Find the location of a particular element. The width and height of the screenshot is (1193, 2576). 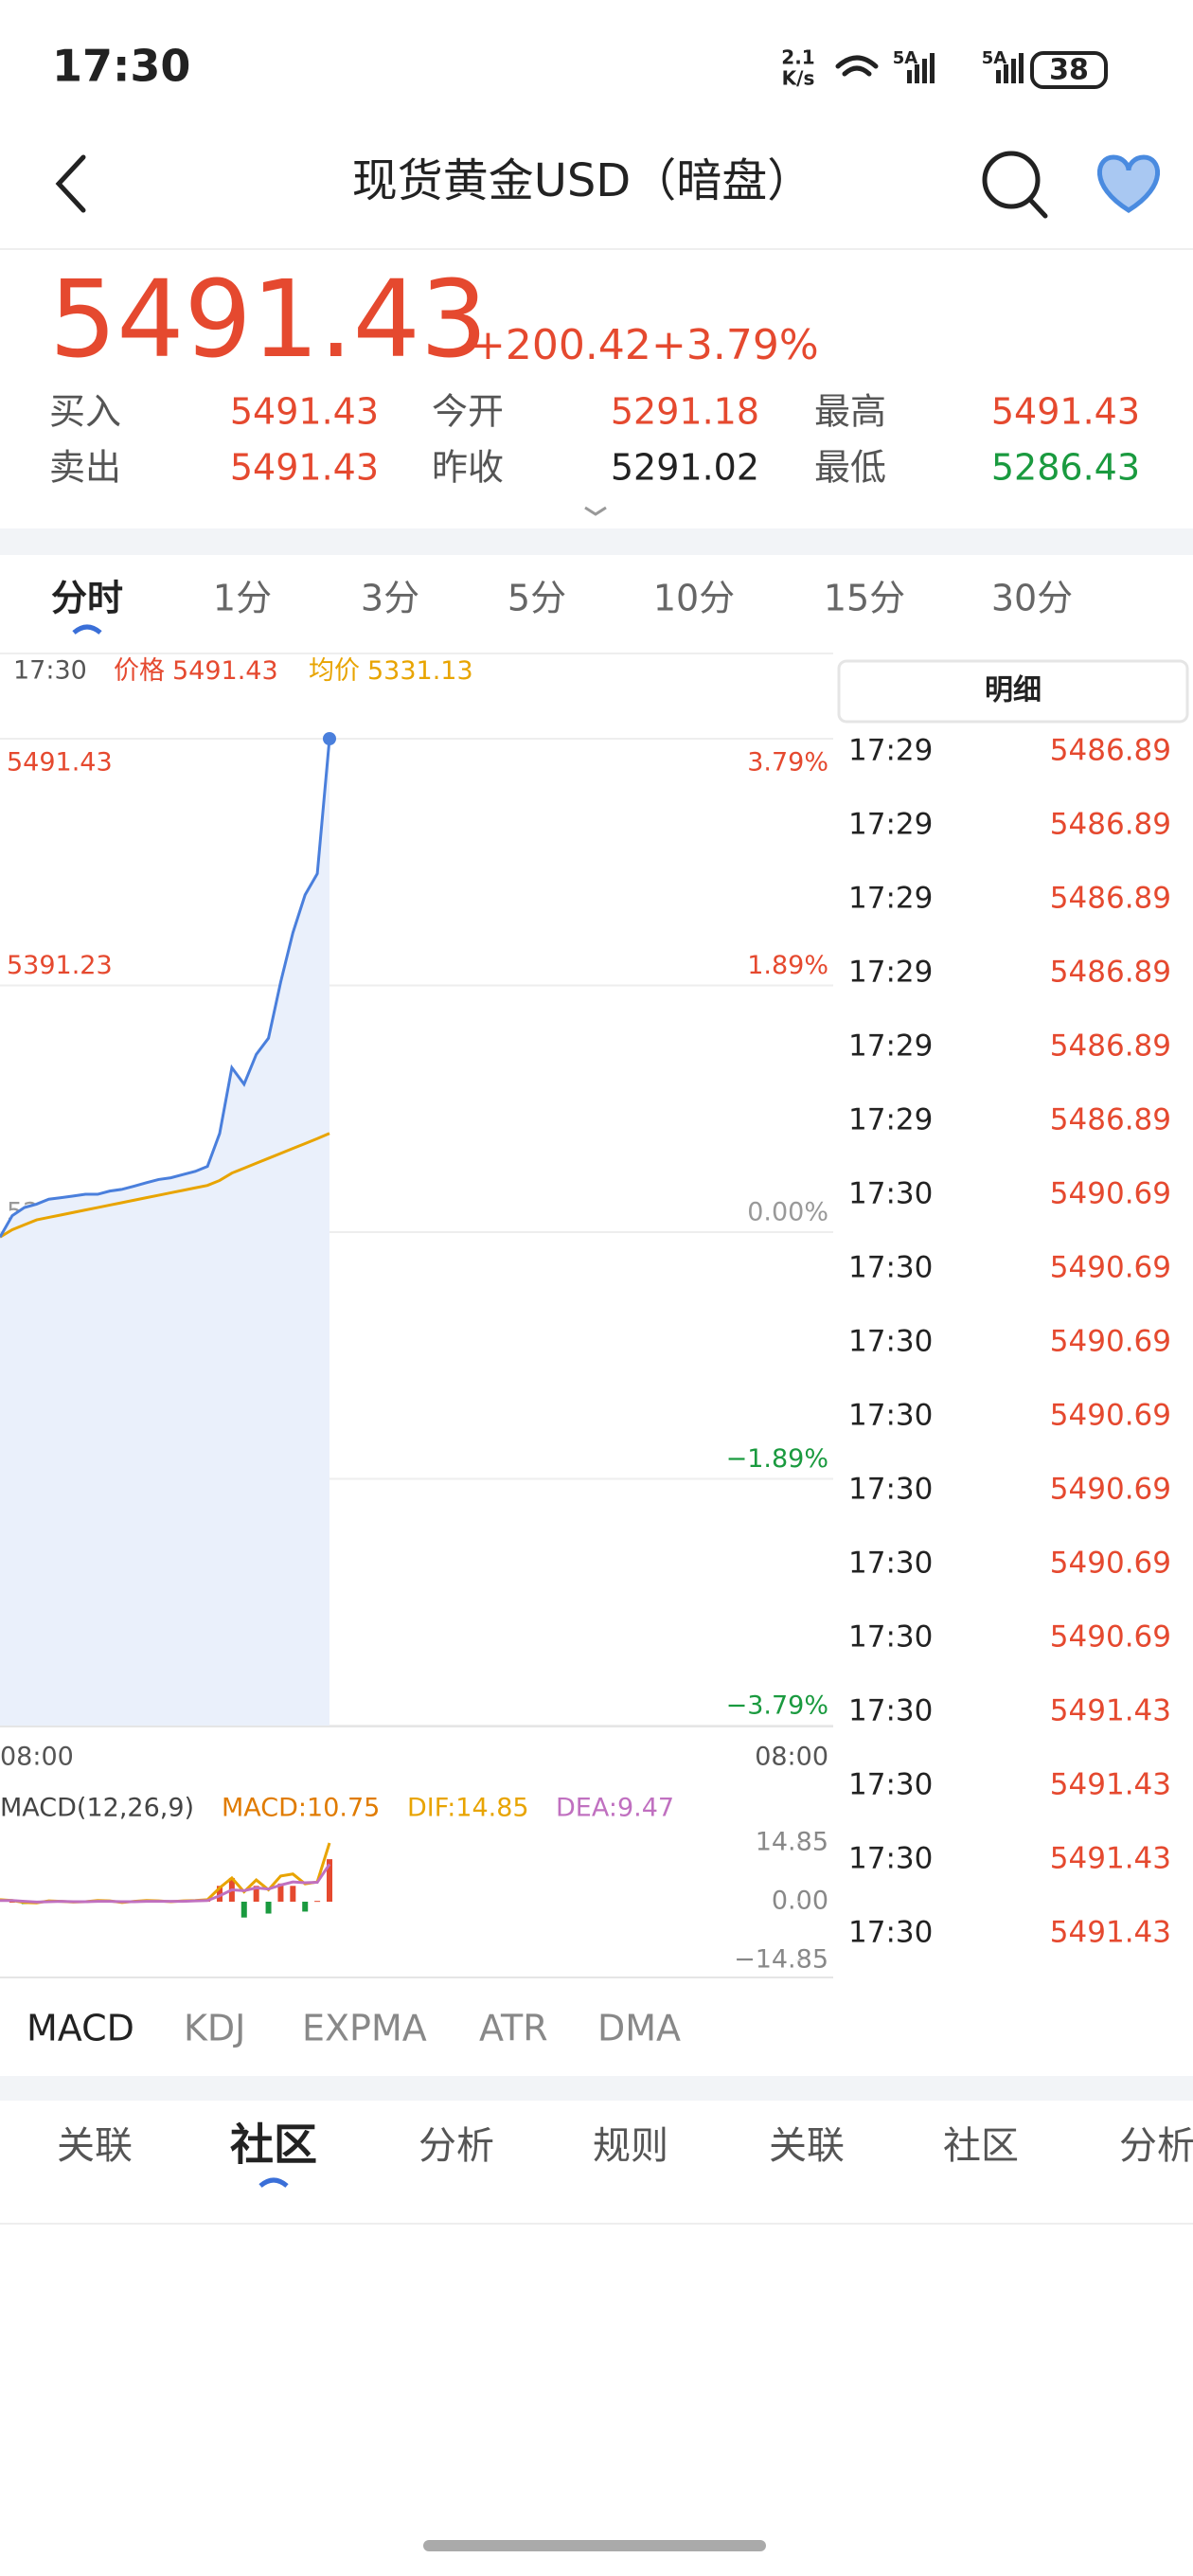

quote-label: 最低 is located at coordinates (850, 468).